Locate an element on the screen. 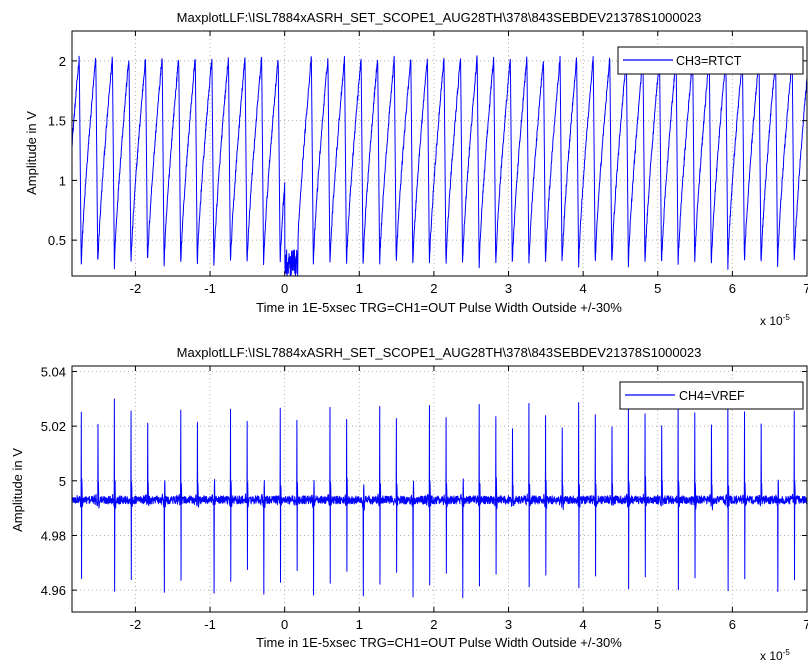 This screenshot has height=667, width=808. y-tick-label: 1.5 is located at coordinates (57, 121).